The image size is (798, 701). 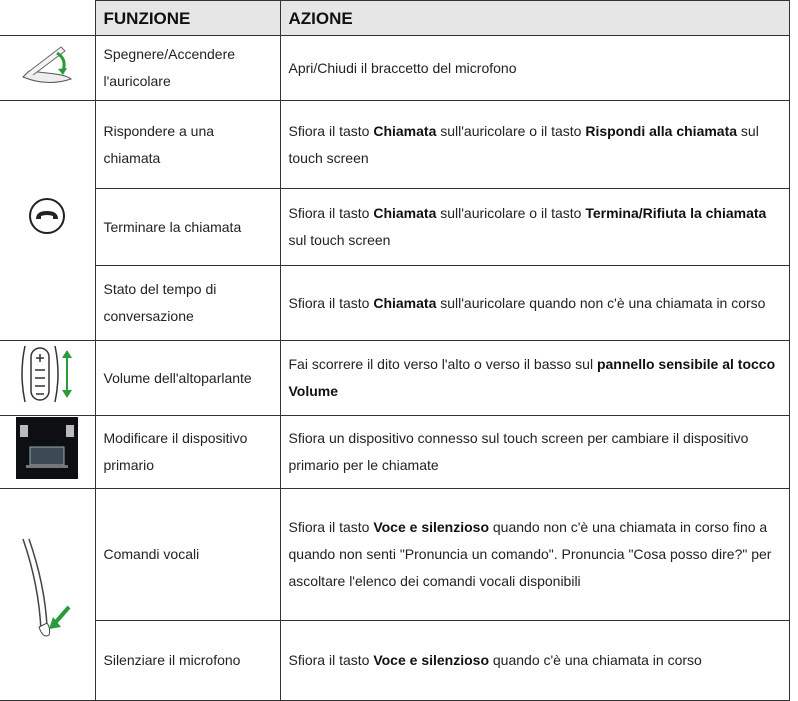 I want to click on function-cell: Comandi vocali, so click(x=187, y=554).